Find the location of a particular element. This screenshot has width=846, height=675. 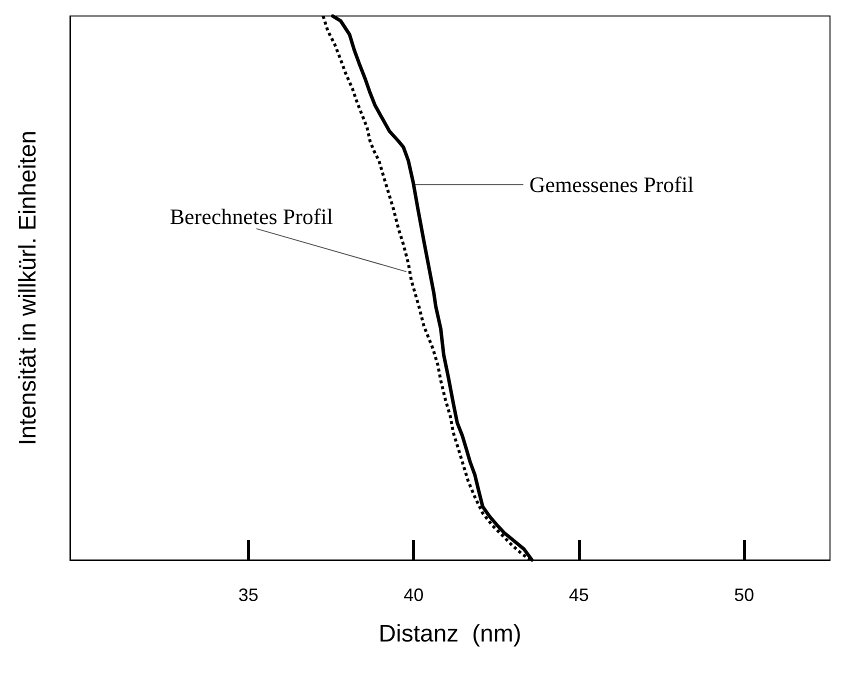

annotation: Berechnetes Profil is located at coordinates (251, 217).